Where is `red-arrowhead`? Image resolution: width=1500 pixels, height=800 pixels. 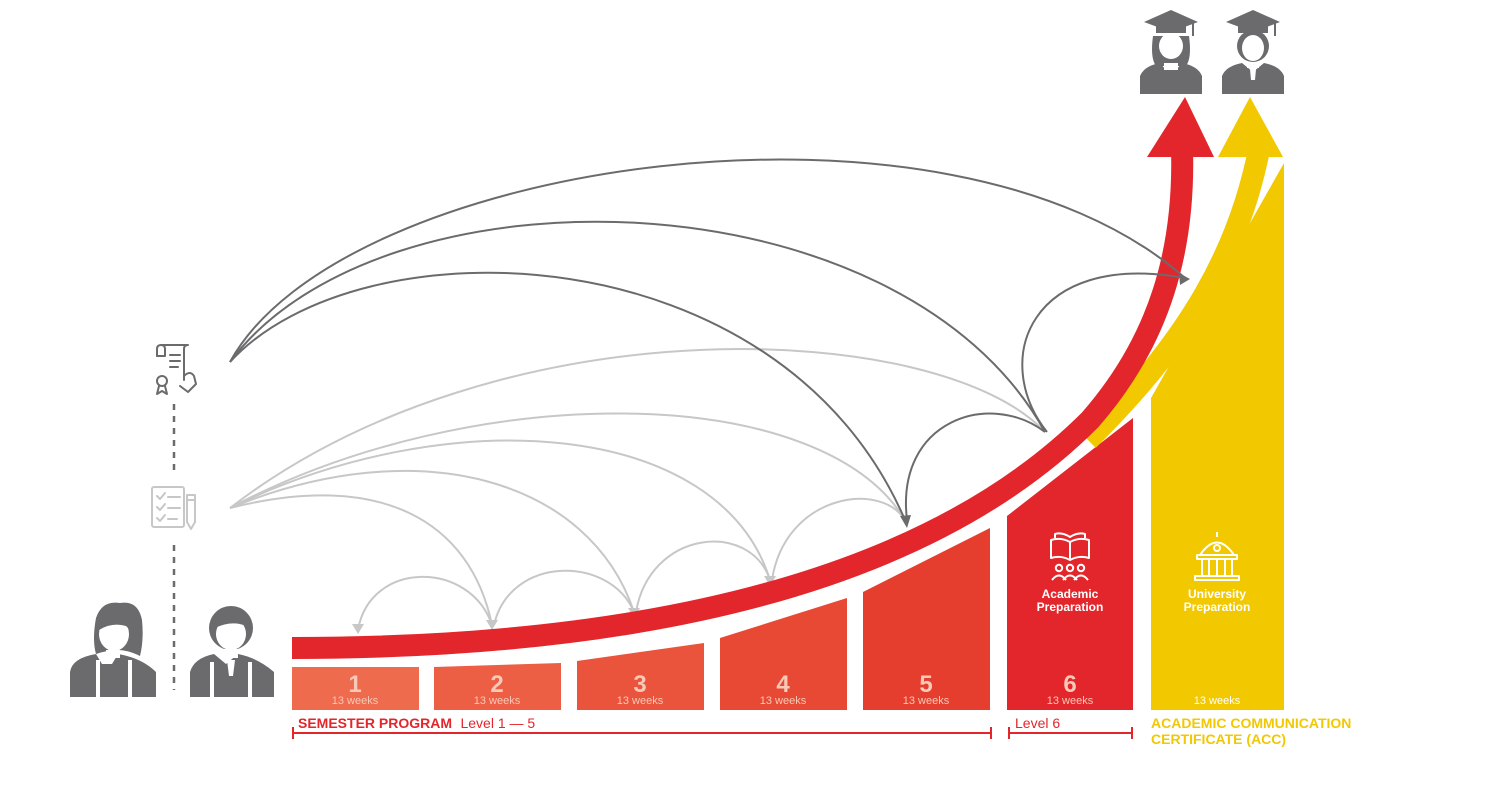 red-arrowhead is located at coordinates (1180, 127).